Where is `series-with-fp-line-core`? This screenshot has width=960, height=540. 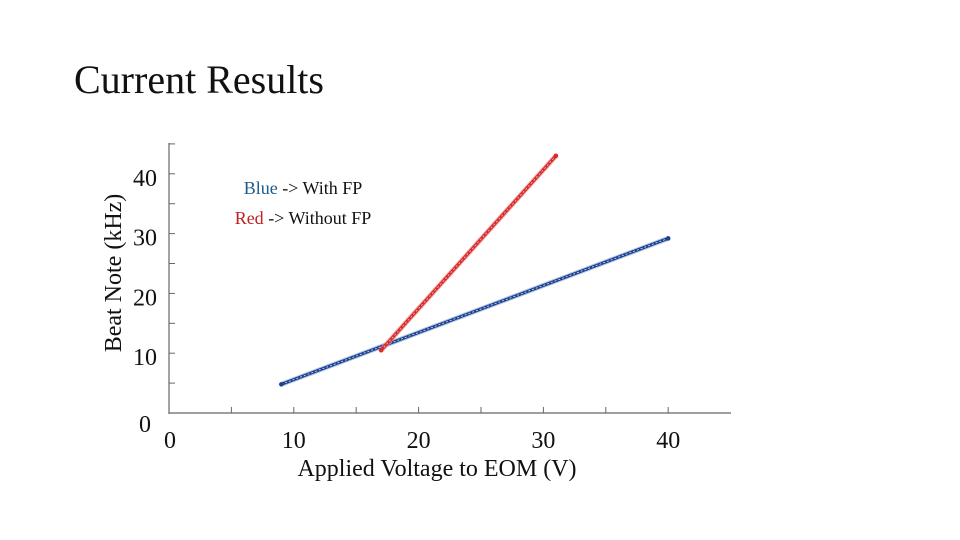
series-with-fp-line-core is located at coordinates (474, 311).